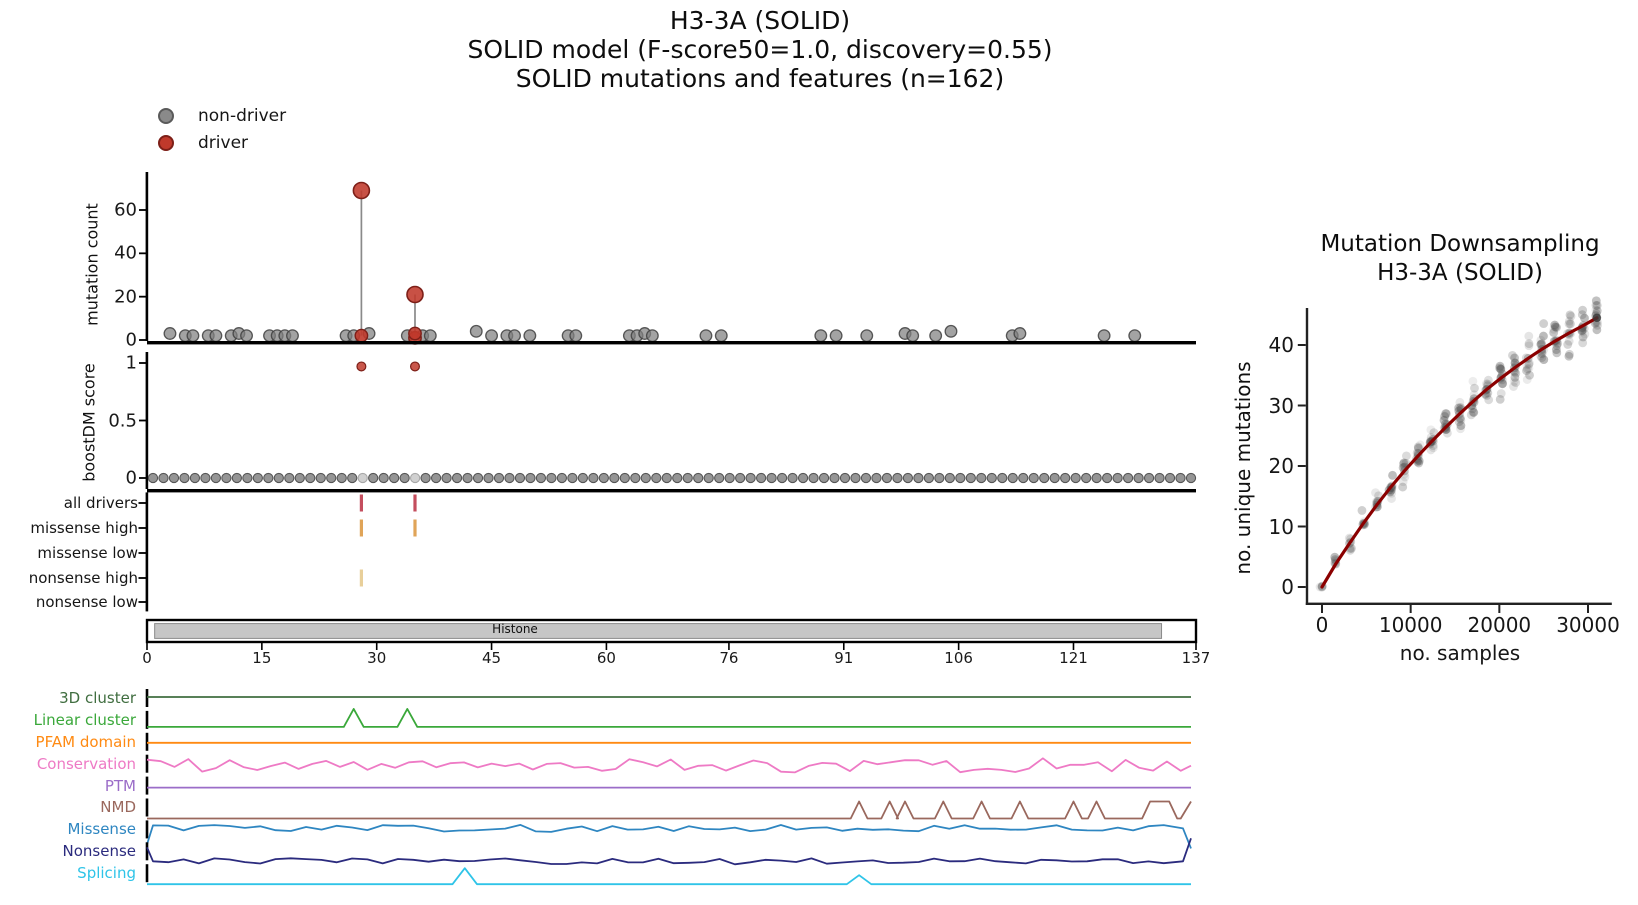 The image size is (1638, 905). I want to click on feature-label-missense: Missense, so click(101, 829).